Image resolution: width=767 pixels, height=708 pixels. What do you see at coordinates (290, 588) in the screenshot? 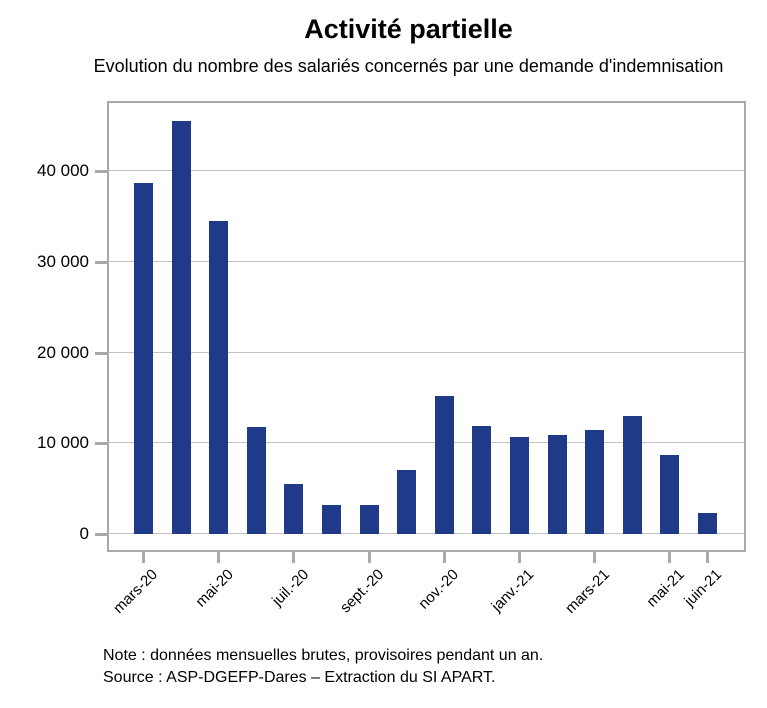
I see `x-tick-label-juil.-20: juil.-20` at bounding box center [290, 588].